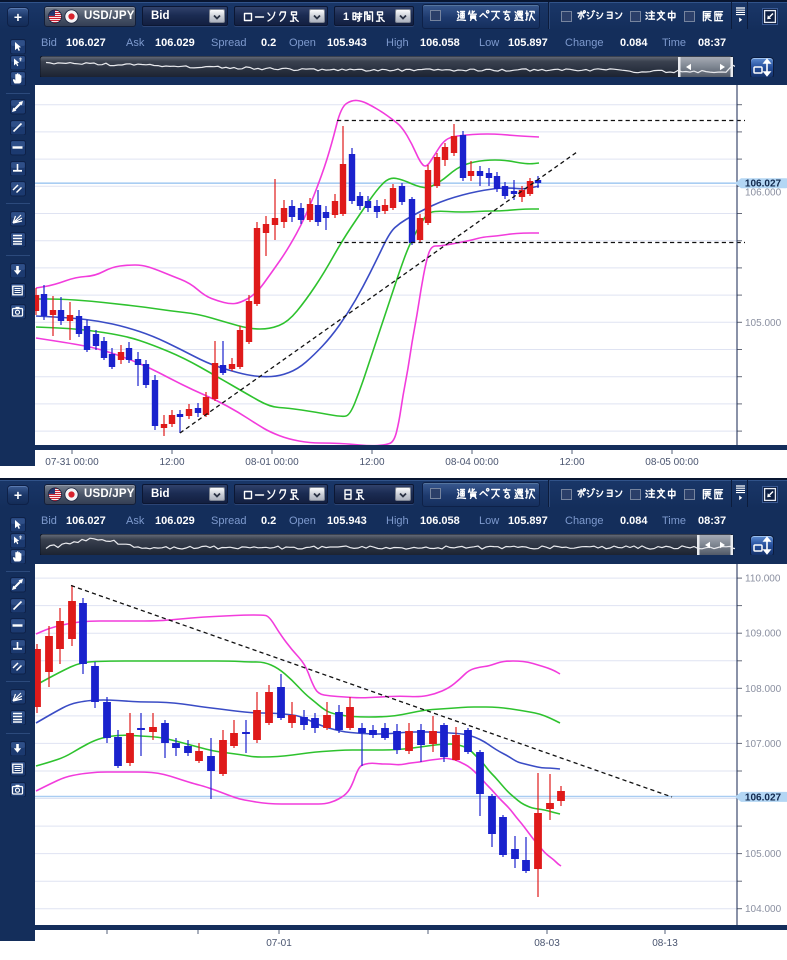  Describe the element at coordinates (672, 462) in the screenshot. I see `svg-text: 08-05 00:00` at that location.